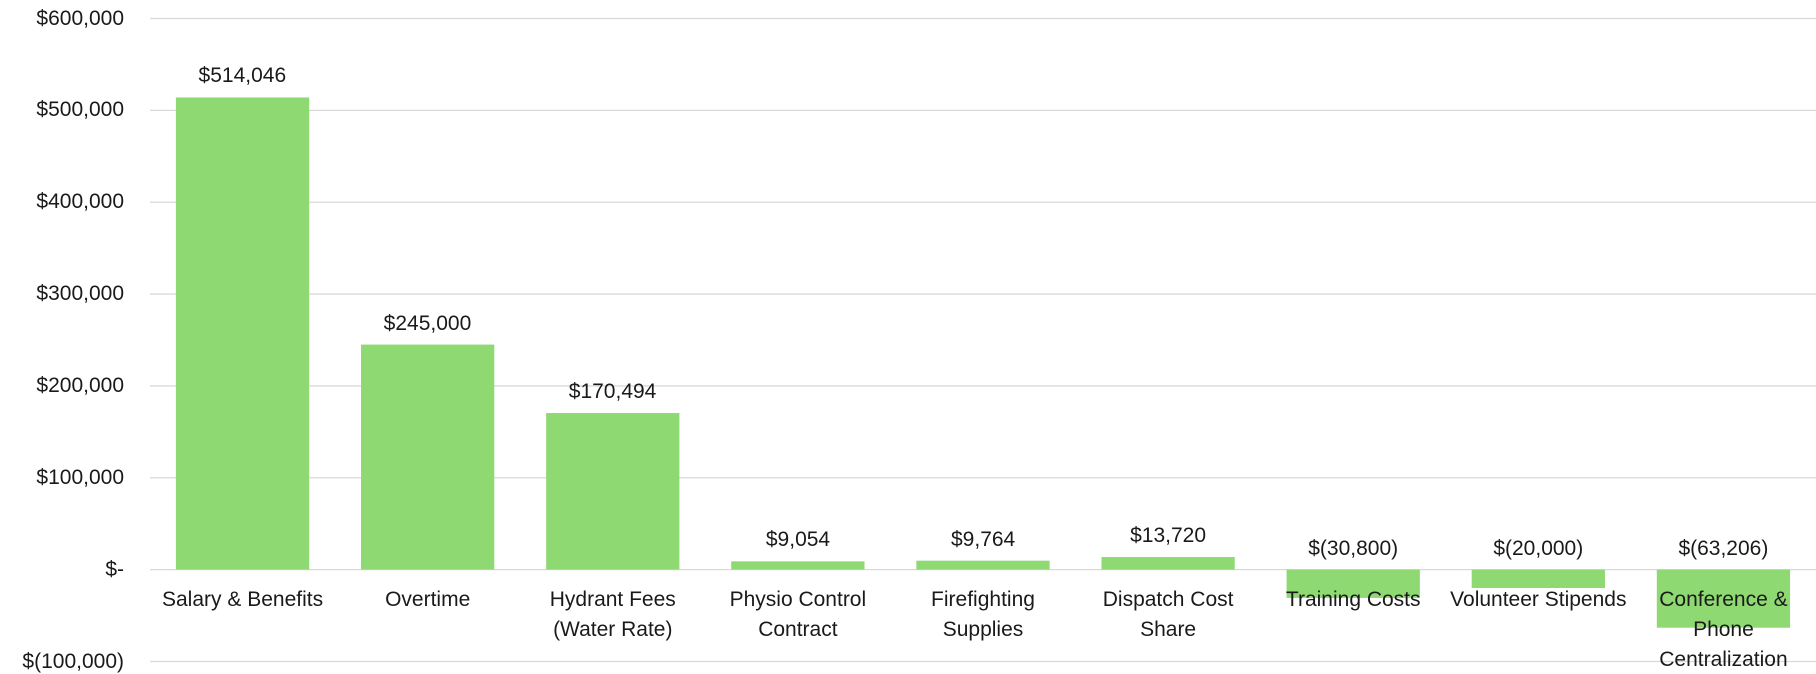 Image resolution: width=1816 pixels, height=674 pixels. I want to click on data-label: $170,494, so click(612, 392).